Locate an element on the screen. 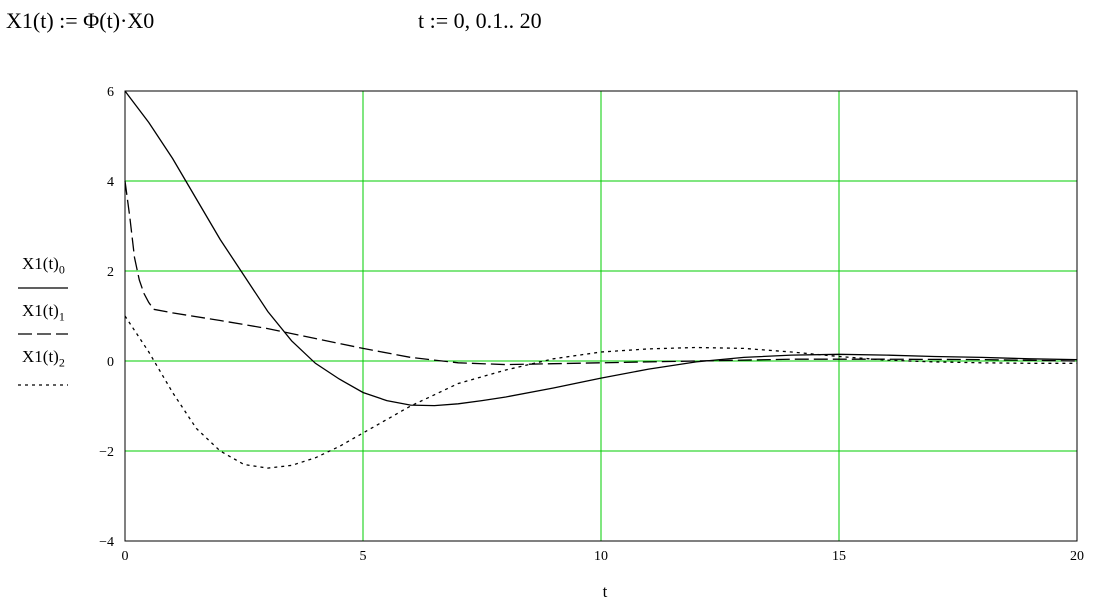  x-axis-title: t is located at coordinates (605, 591).